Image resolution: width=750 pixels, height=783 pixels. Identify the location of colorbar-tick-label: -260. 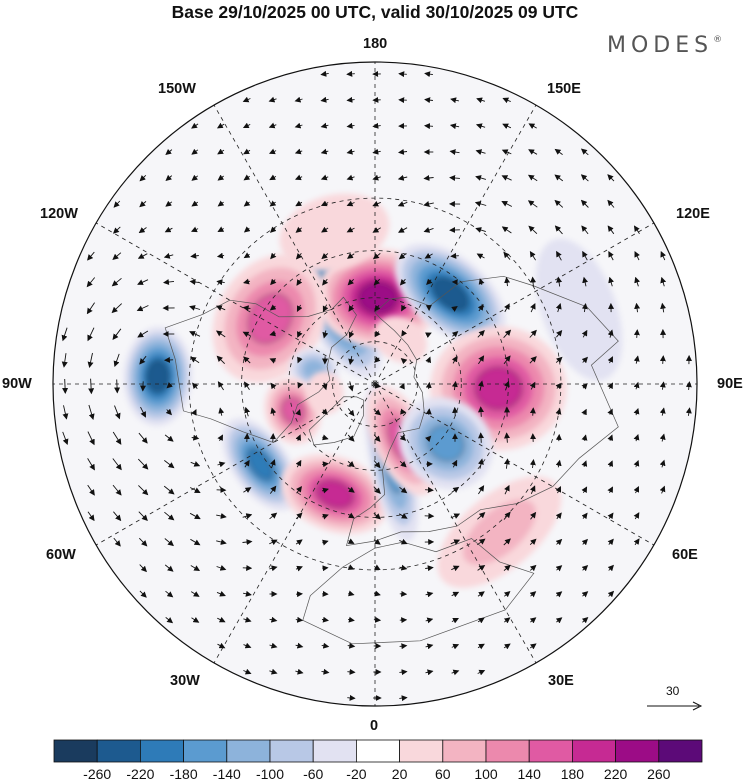
(97, 774).